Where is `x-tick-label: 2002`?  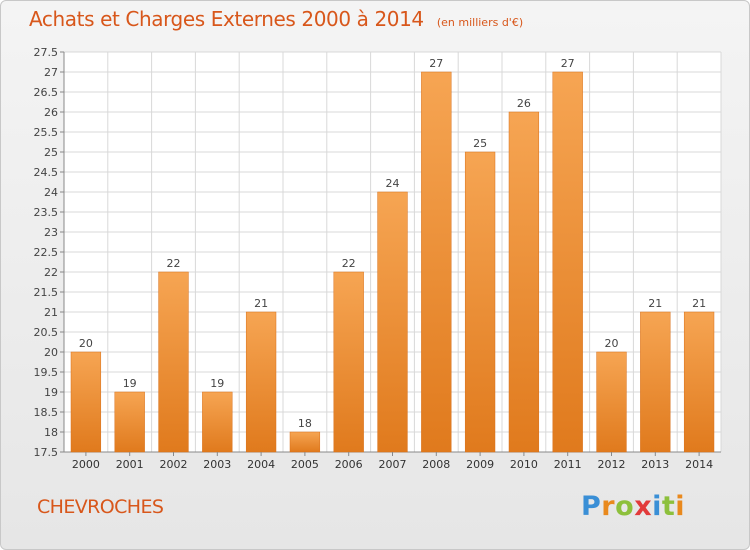 x-tick-label: 2002 is located at coordinates (174, 464).